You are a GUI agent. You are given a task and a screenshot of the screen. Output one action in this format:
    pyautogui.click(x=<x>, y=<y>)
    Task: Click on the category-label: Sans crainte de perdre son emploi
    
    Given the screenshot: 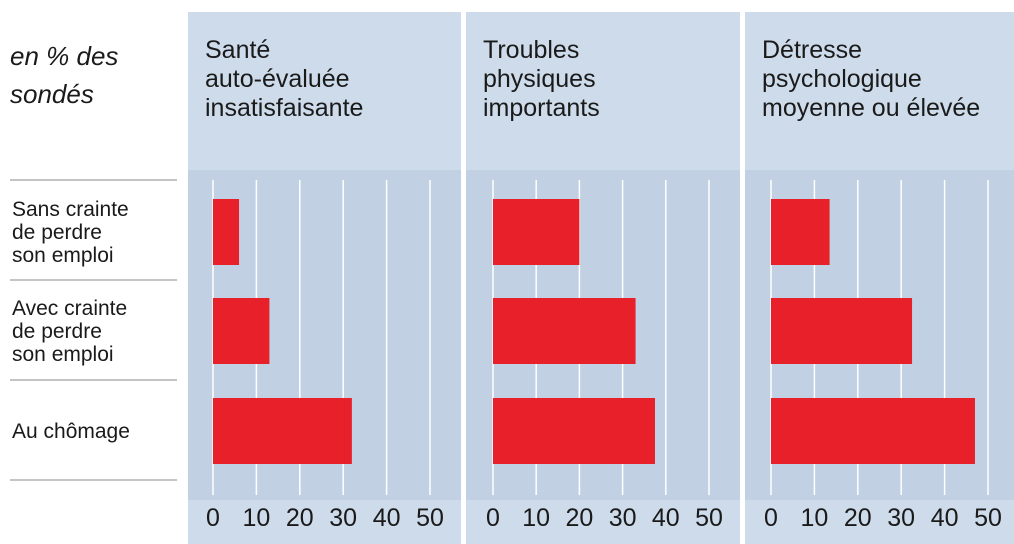 What is the action you would take?
    pyautogui.click(x=70, y=232)
    